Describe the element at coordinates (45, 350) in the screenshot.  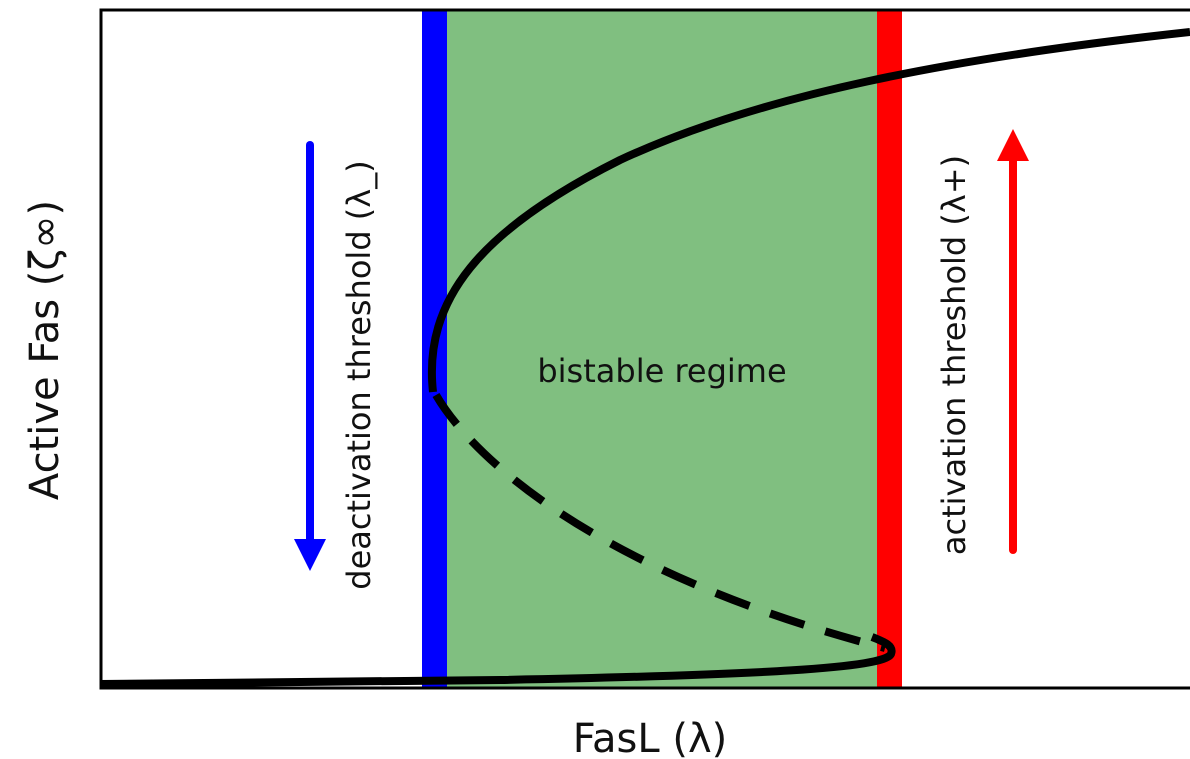
I see `y-axis-label: Active Fas (ζ∞)` at that location.